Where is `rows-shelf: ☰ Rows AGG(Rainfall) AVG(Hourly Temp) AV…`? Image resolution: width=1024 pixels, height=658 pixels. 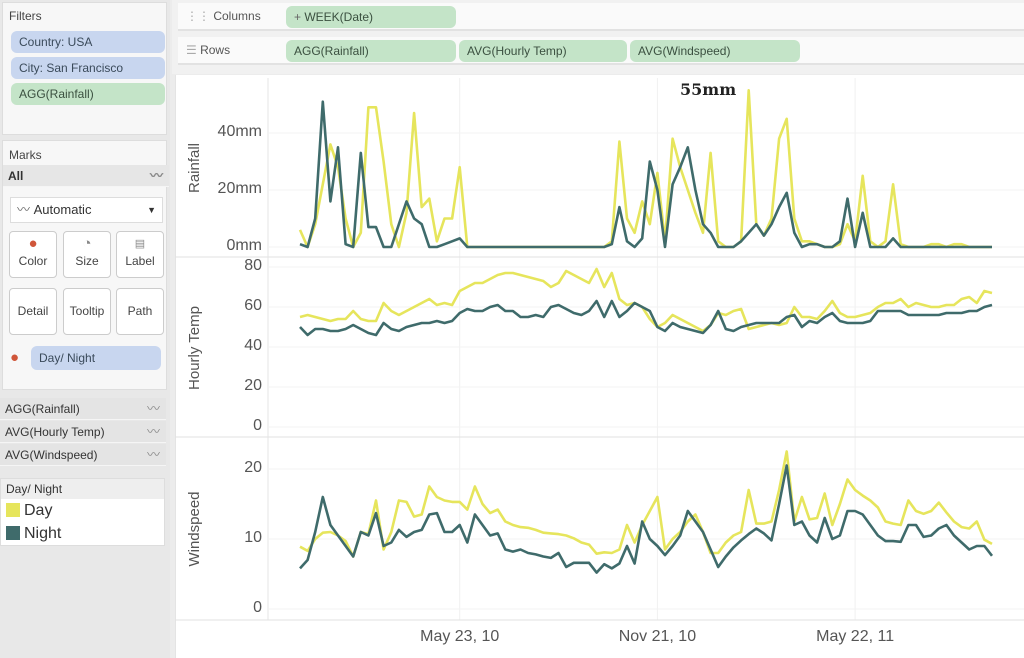 rows-shelf: ☰ Rows AGG(Rainfall) AVG(Hourly Temp) AV… is located at coordinates (601, 51).